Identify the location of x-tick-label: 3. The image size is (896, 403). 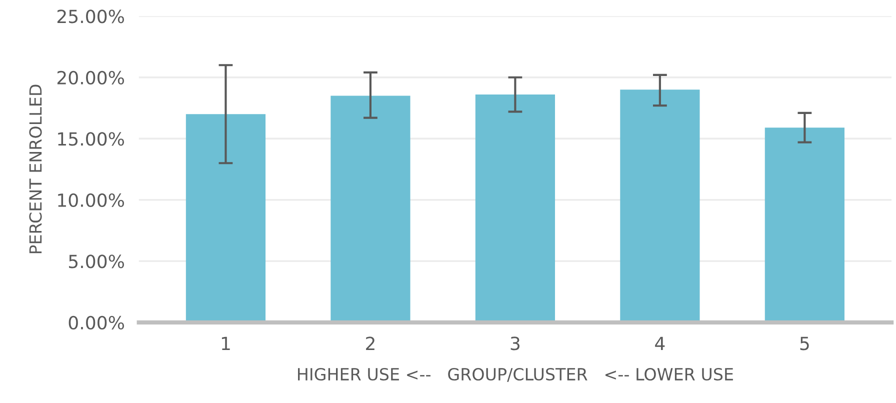
(515, 343).